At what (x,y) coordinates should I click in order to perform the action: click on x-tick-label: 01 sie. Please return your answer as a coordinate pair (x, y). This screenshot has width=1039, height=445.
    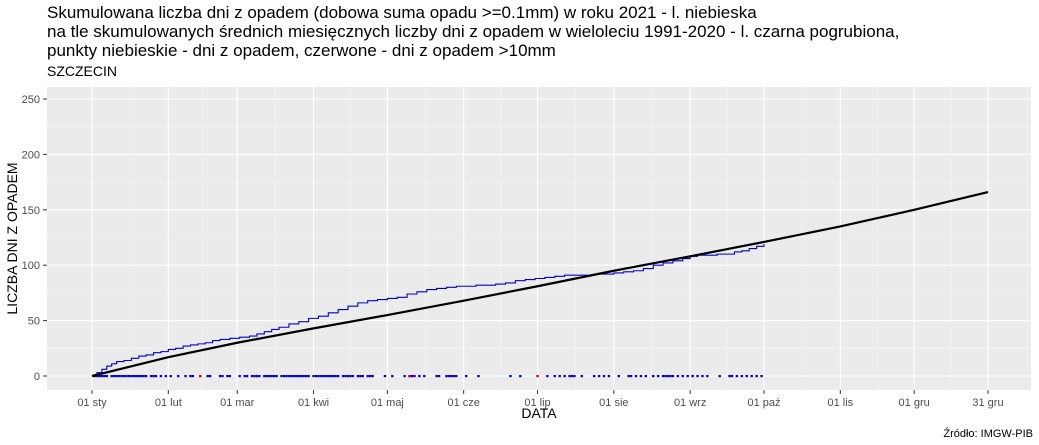
    Looking at the image, I should click on (613, 403).